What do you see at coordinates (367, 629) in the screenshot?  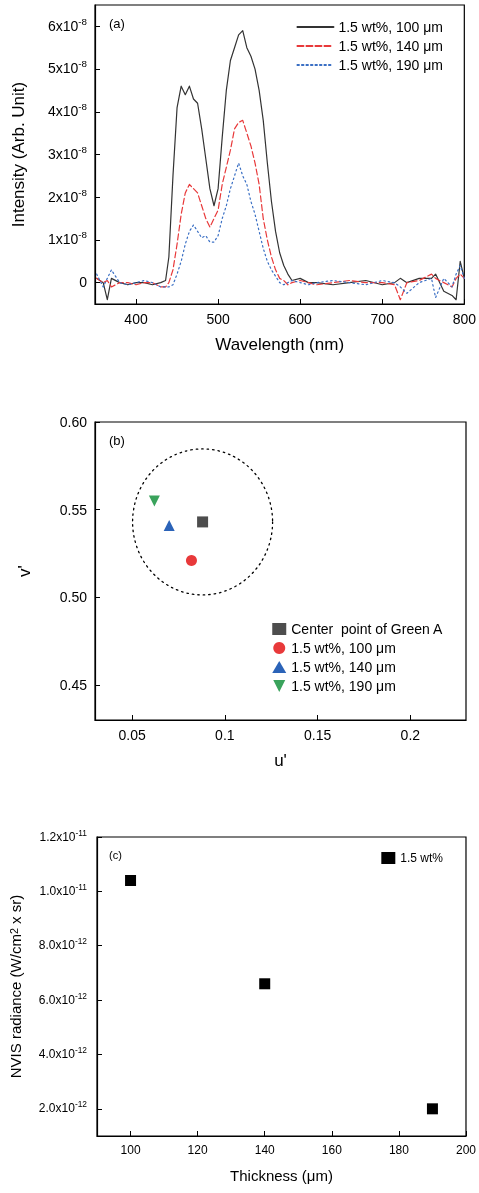 I see `legend-label: Center point of Green A` at bounding box center [367, 629].